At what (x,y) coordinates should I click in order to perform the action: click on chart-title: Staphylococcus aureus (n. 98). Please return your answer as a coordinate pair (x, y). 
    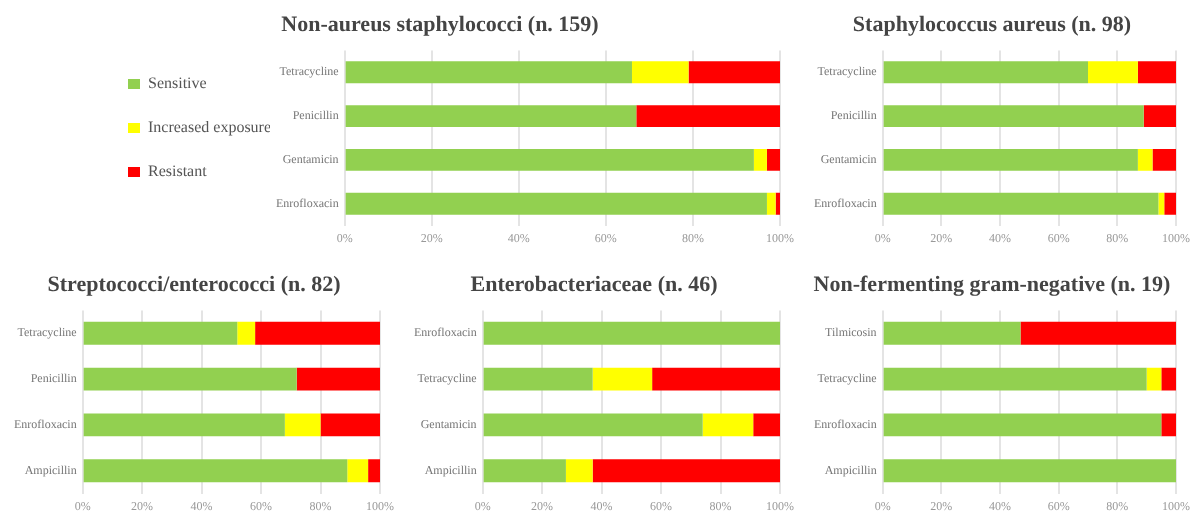
    Looking at the image, I should click on (992, 24).